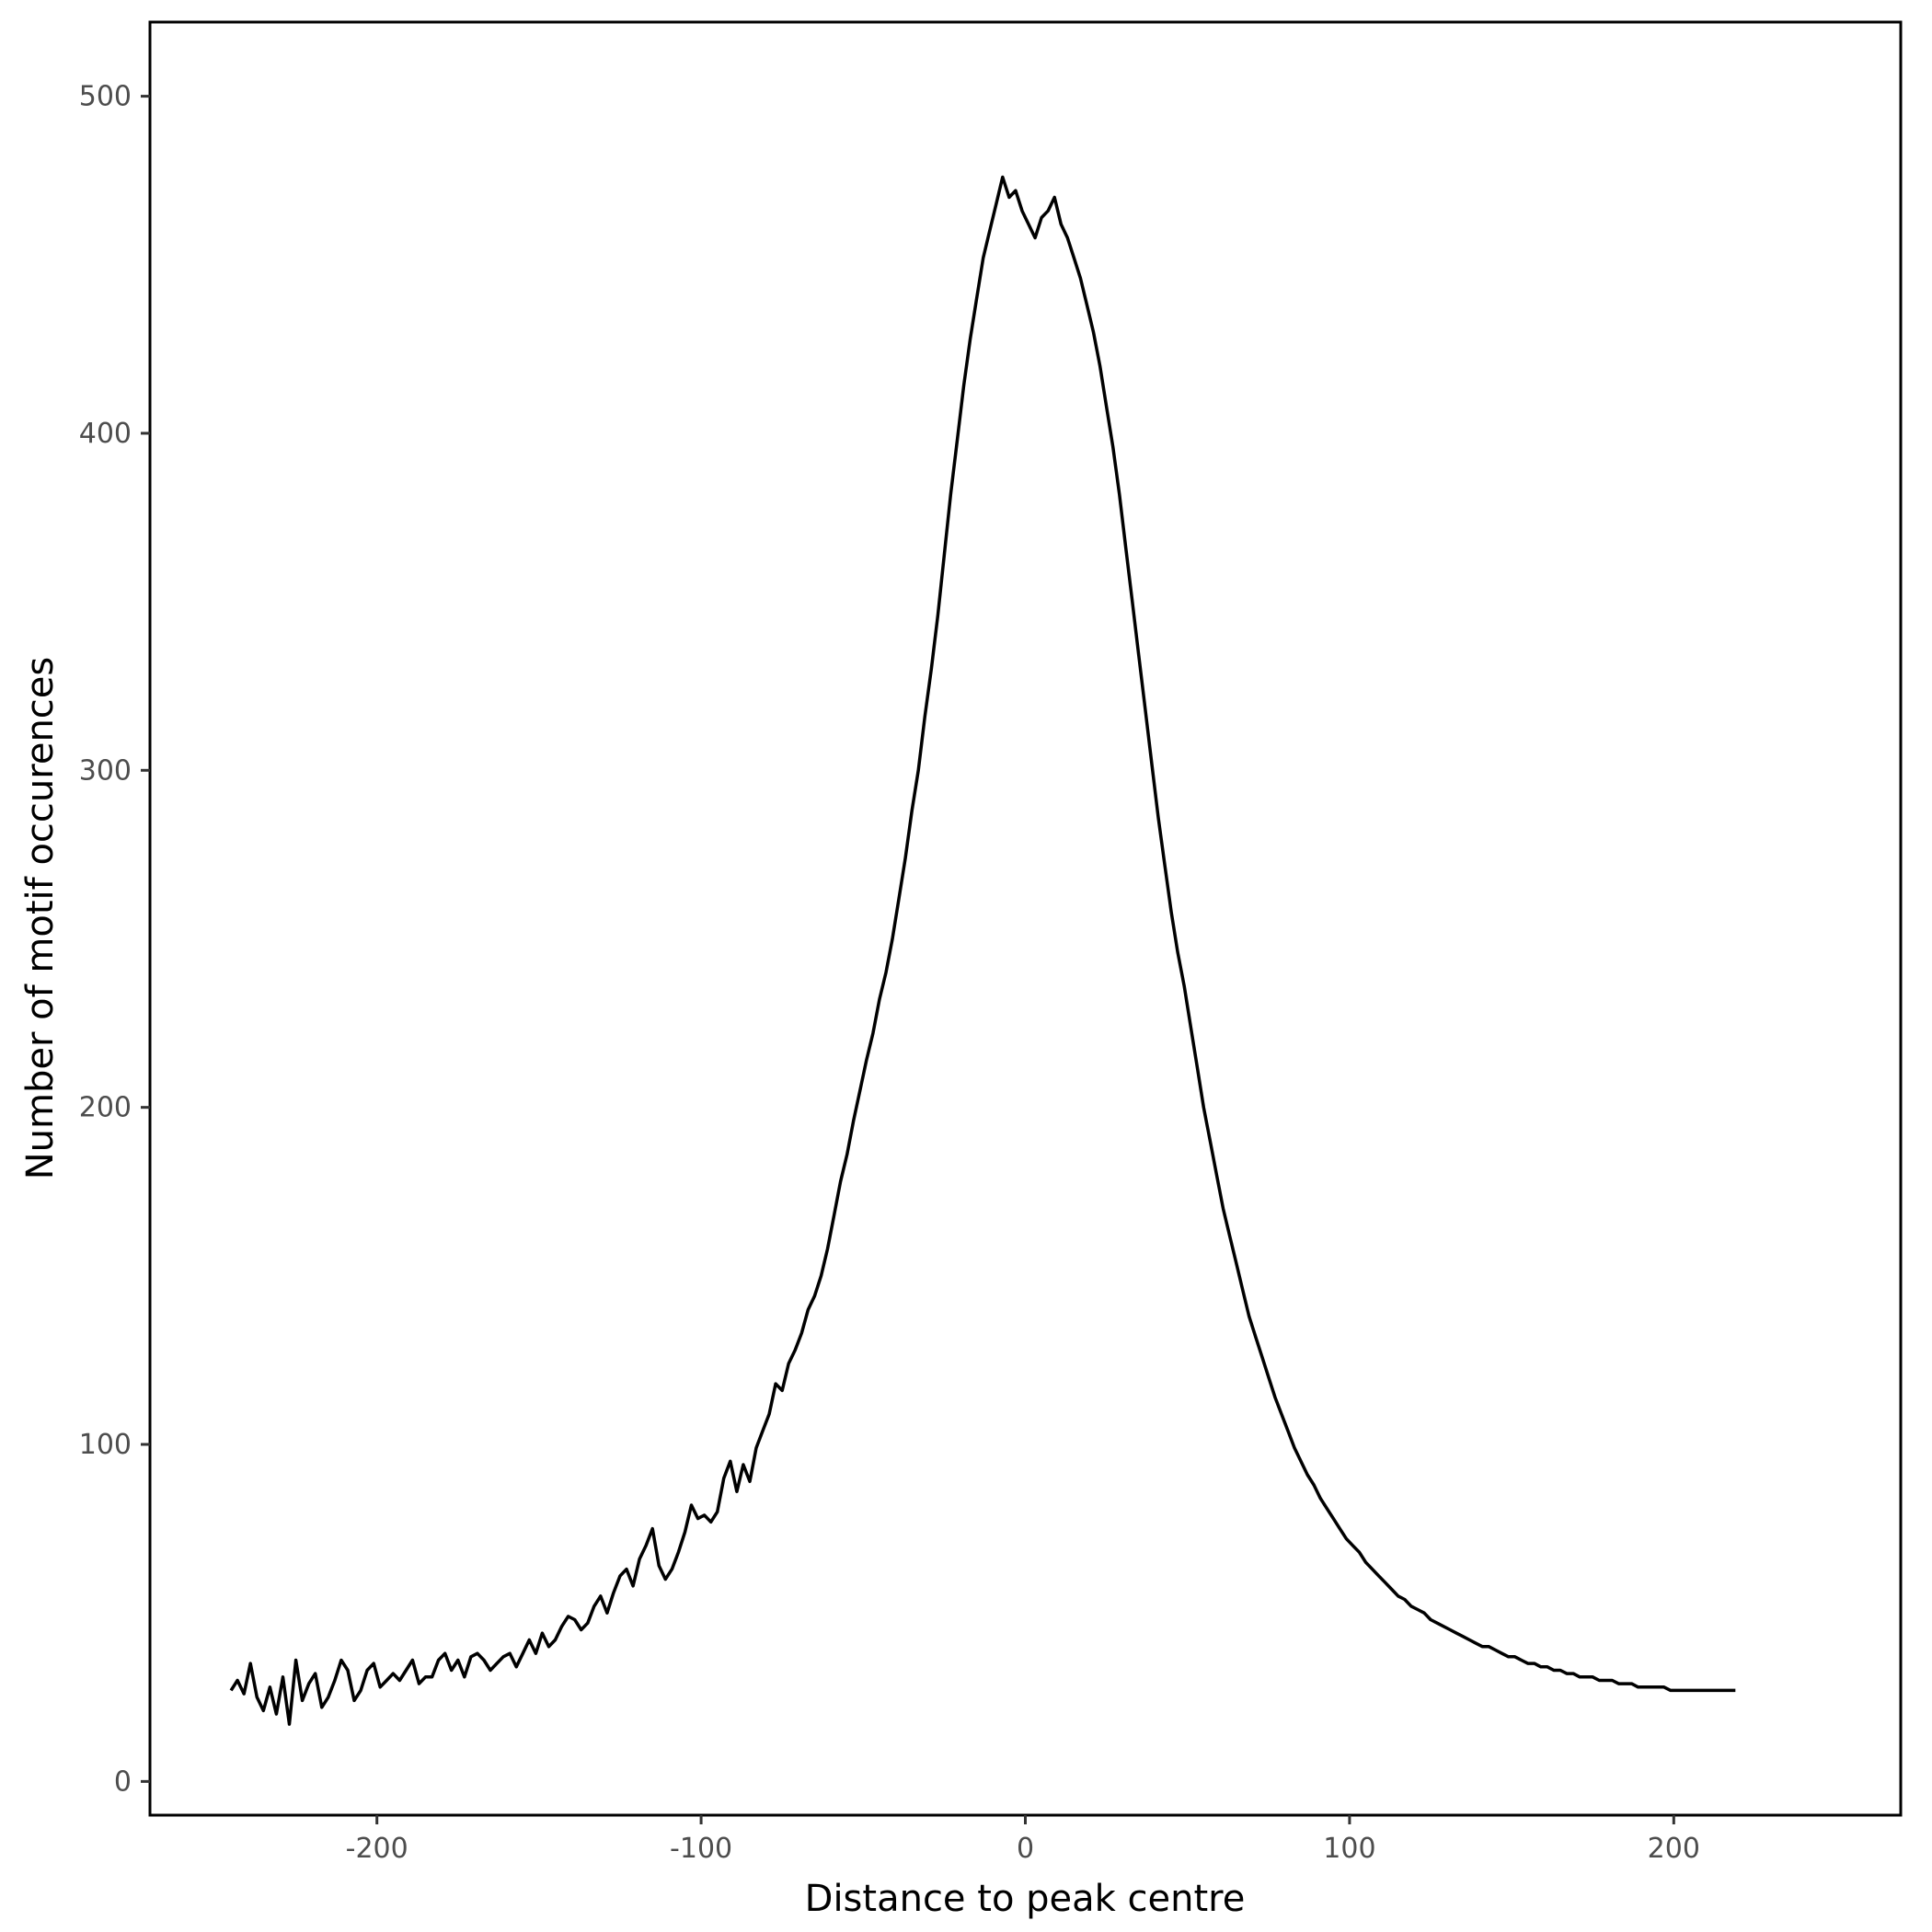 The image size is (1932, 1932). What do you see at coordinates (105, 1445) in the screenshot?
I see `y-tick-label: 100` at bounding box center [105, 1445].